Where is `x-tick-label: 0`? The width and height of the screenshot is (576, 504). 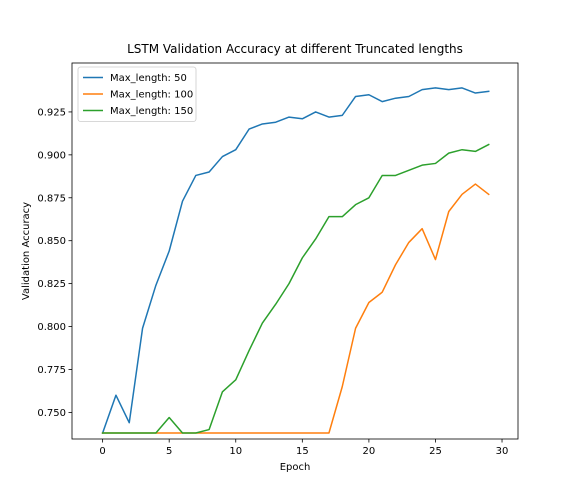
x-tick-label: 0 is located at coordinates (102, 451).